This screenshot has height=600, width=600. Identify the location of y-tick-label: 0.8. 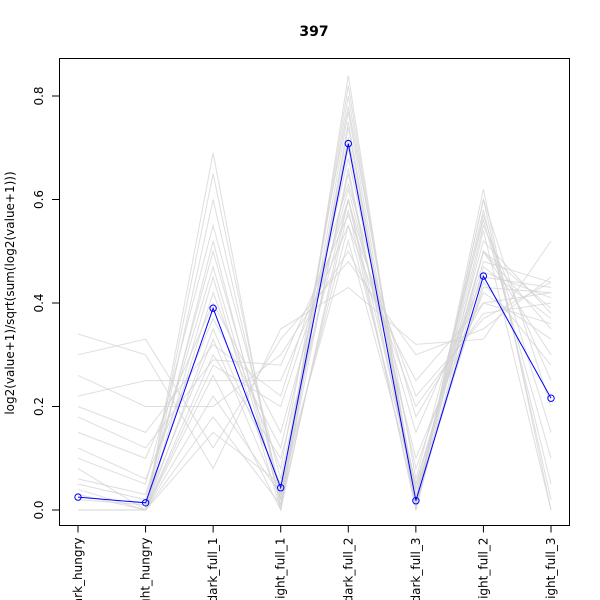
(39, 95).